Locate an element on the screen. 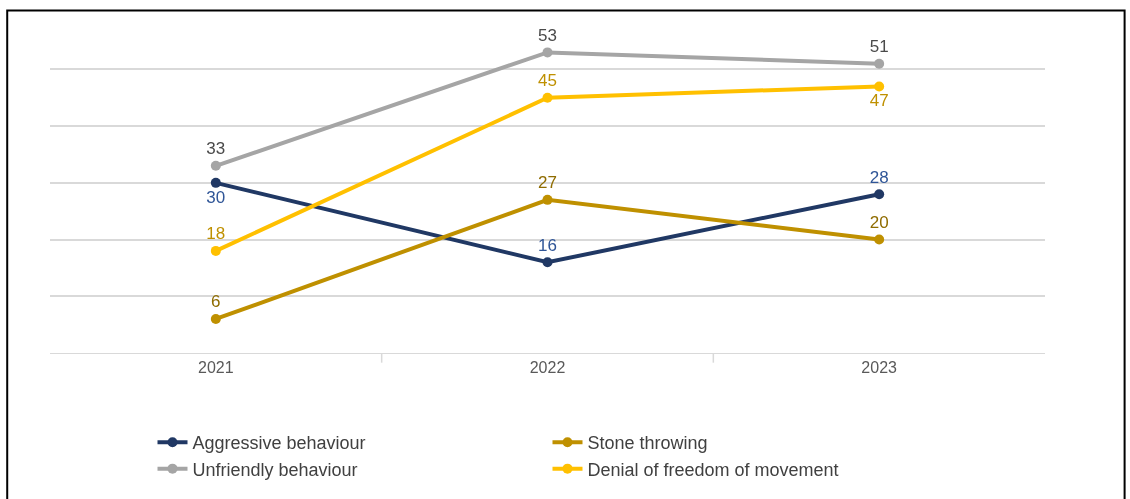 Image resolution: width=1130 pixels, height=499 pixels. legend-label: Unfriendly behaviour is located at coordinates (275, 469).